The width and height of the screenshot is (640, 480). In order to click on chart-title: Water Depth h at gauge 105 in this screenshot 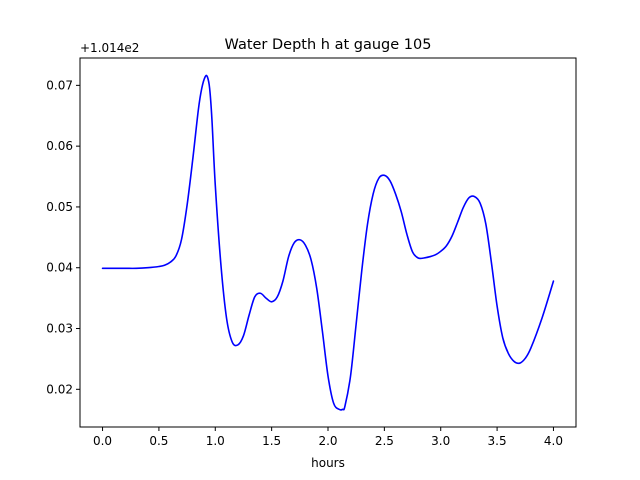, I will do `click(328, 45)`.